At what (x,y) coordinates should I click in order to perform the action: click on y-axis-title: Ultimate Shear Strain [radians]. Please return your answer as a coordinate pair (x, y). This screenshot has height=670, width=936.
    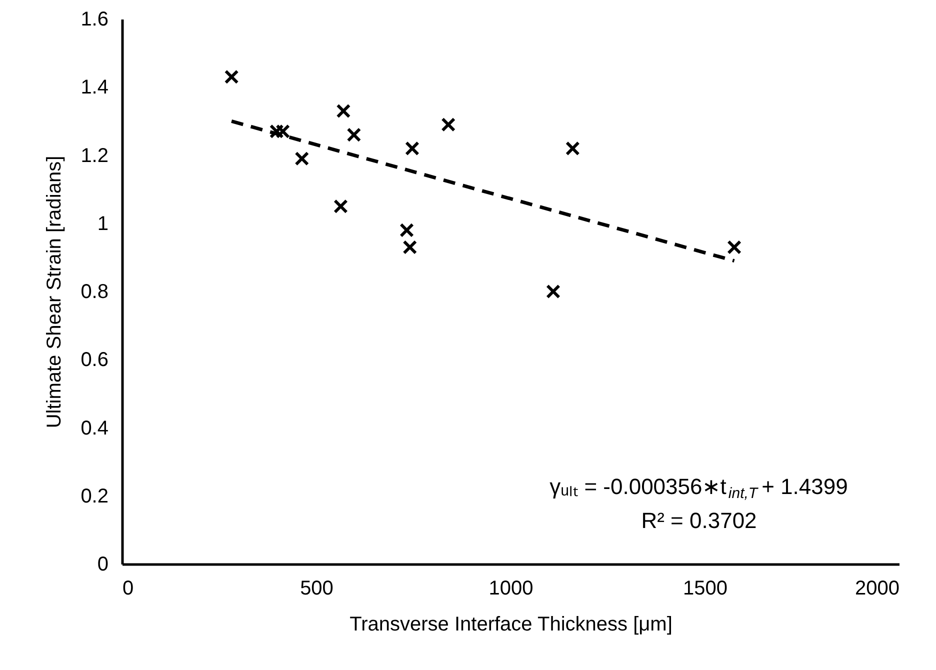
    Looking at the image, I should click on (55, 292).